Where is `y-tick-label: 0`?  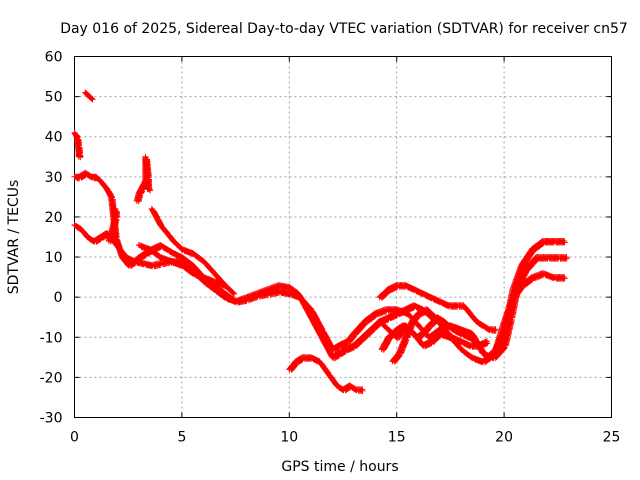
y-tick-label: 0 is located at coordinates (58, 298).